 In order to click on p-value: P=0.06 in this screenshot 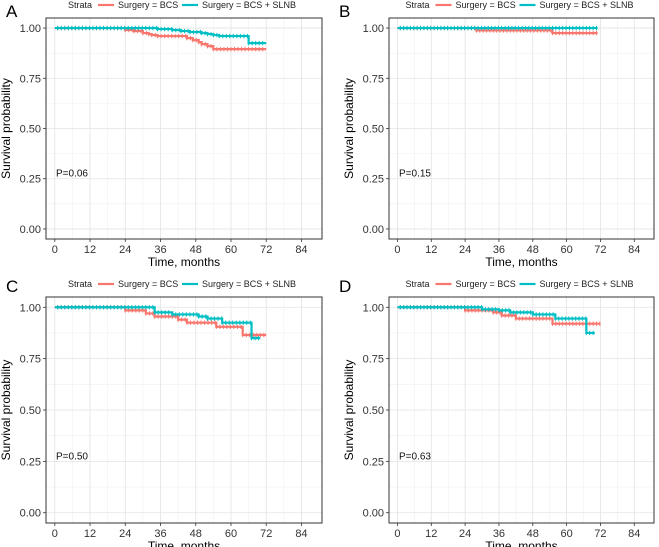, I will do `click(72, 174)`.